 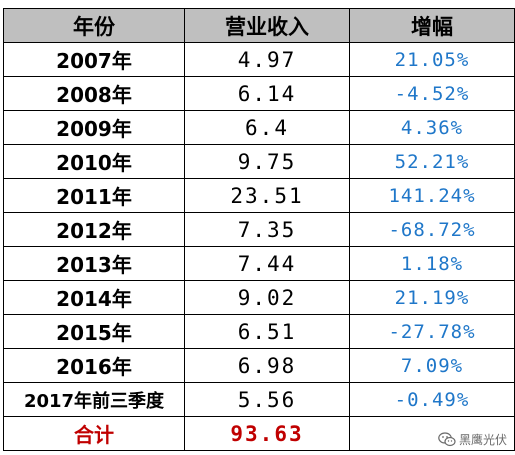 I want to click on table-row: 2007年 4.97 21.05%, so click(x=259, y=59).